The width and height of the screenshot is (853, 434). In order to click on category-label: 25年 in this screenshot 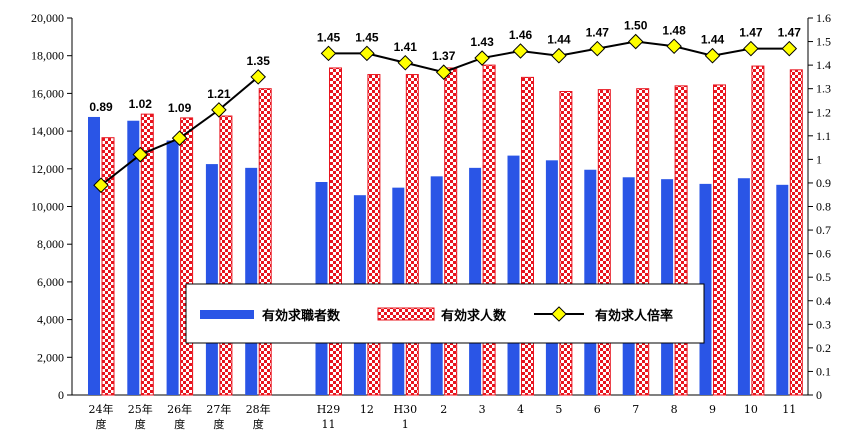, I will do `click(140, 409)`.